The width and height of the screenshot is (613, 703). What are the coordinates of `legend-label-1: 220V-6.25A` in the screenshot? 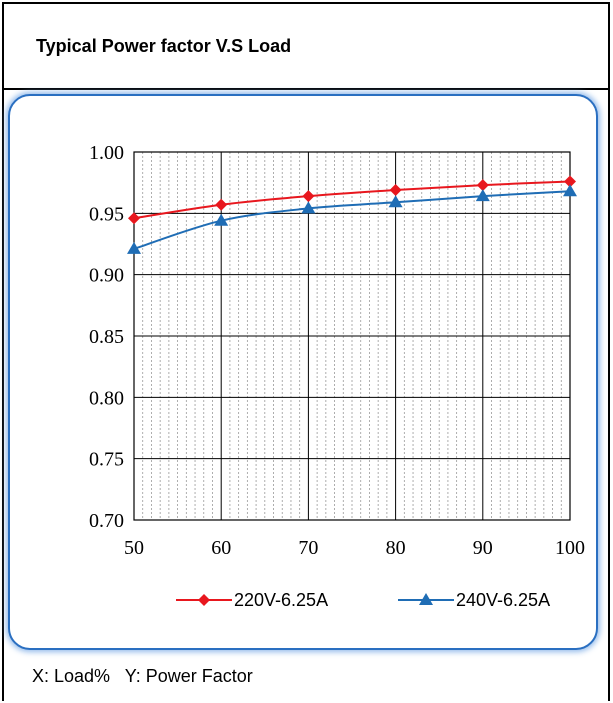 It's located at (281, 600).